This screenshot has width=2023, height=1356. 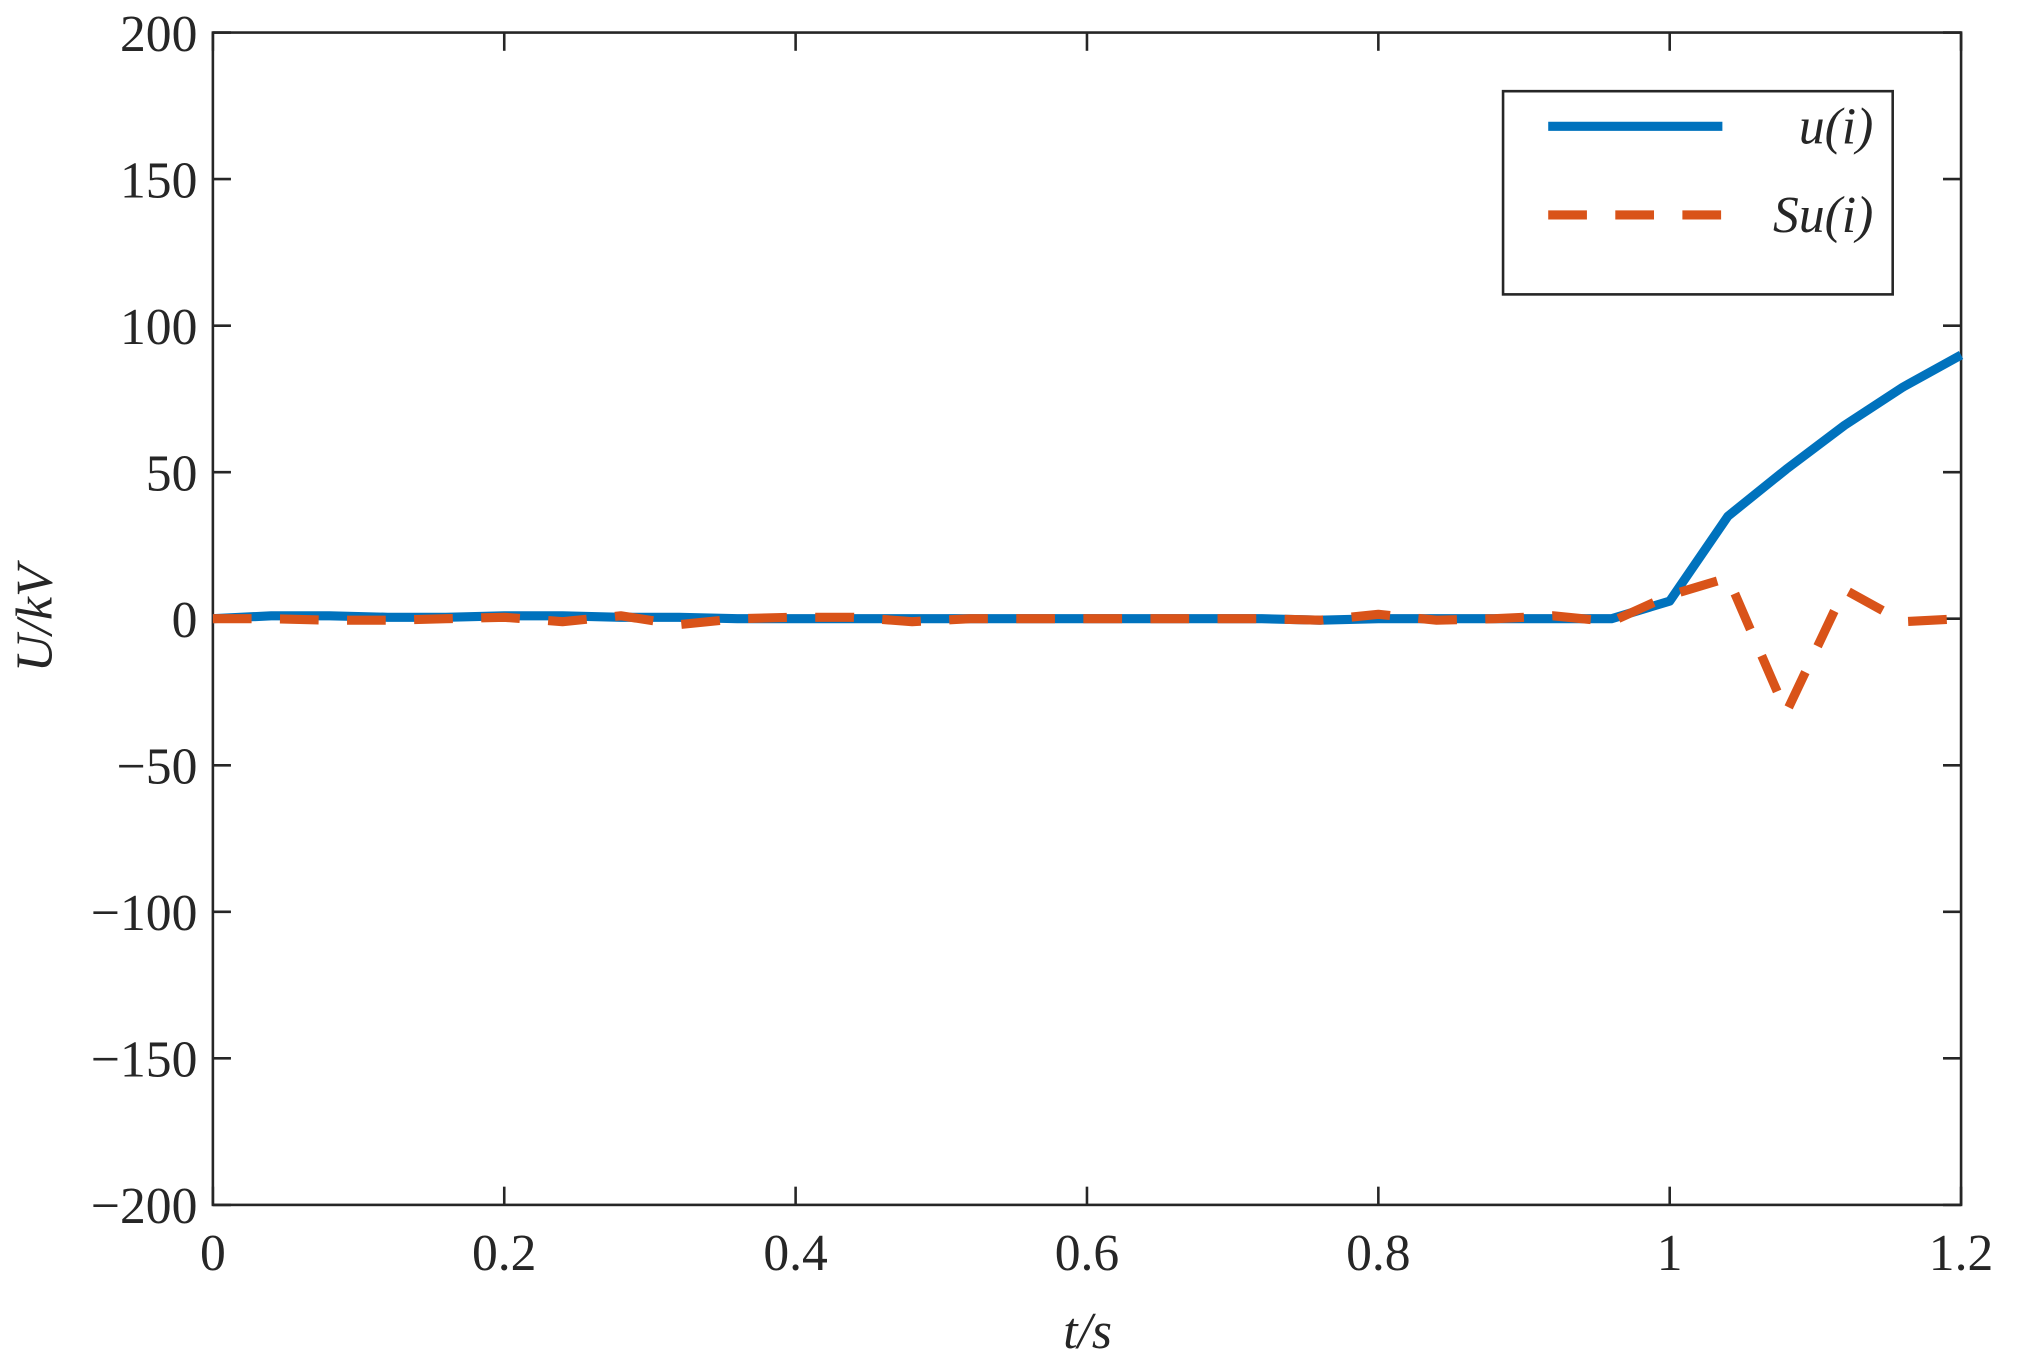 What do you see at coordinates (185, 620) in the screenshot?
I see `y-tick-label: 0` at bounding box center [185, 620].